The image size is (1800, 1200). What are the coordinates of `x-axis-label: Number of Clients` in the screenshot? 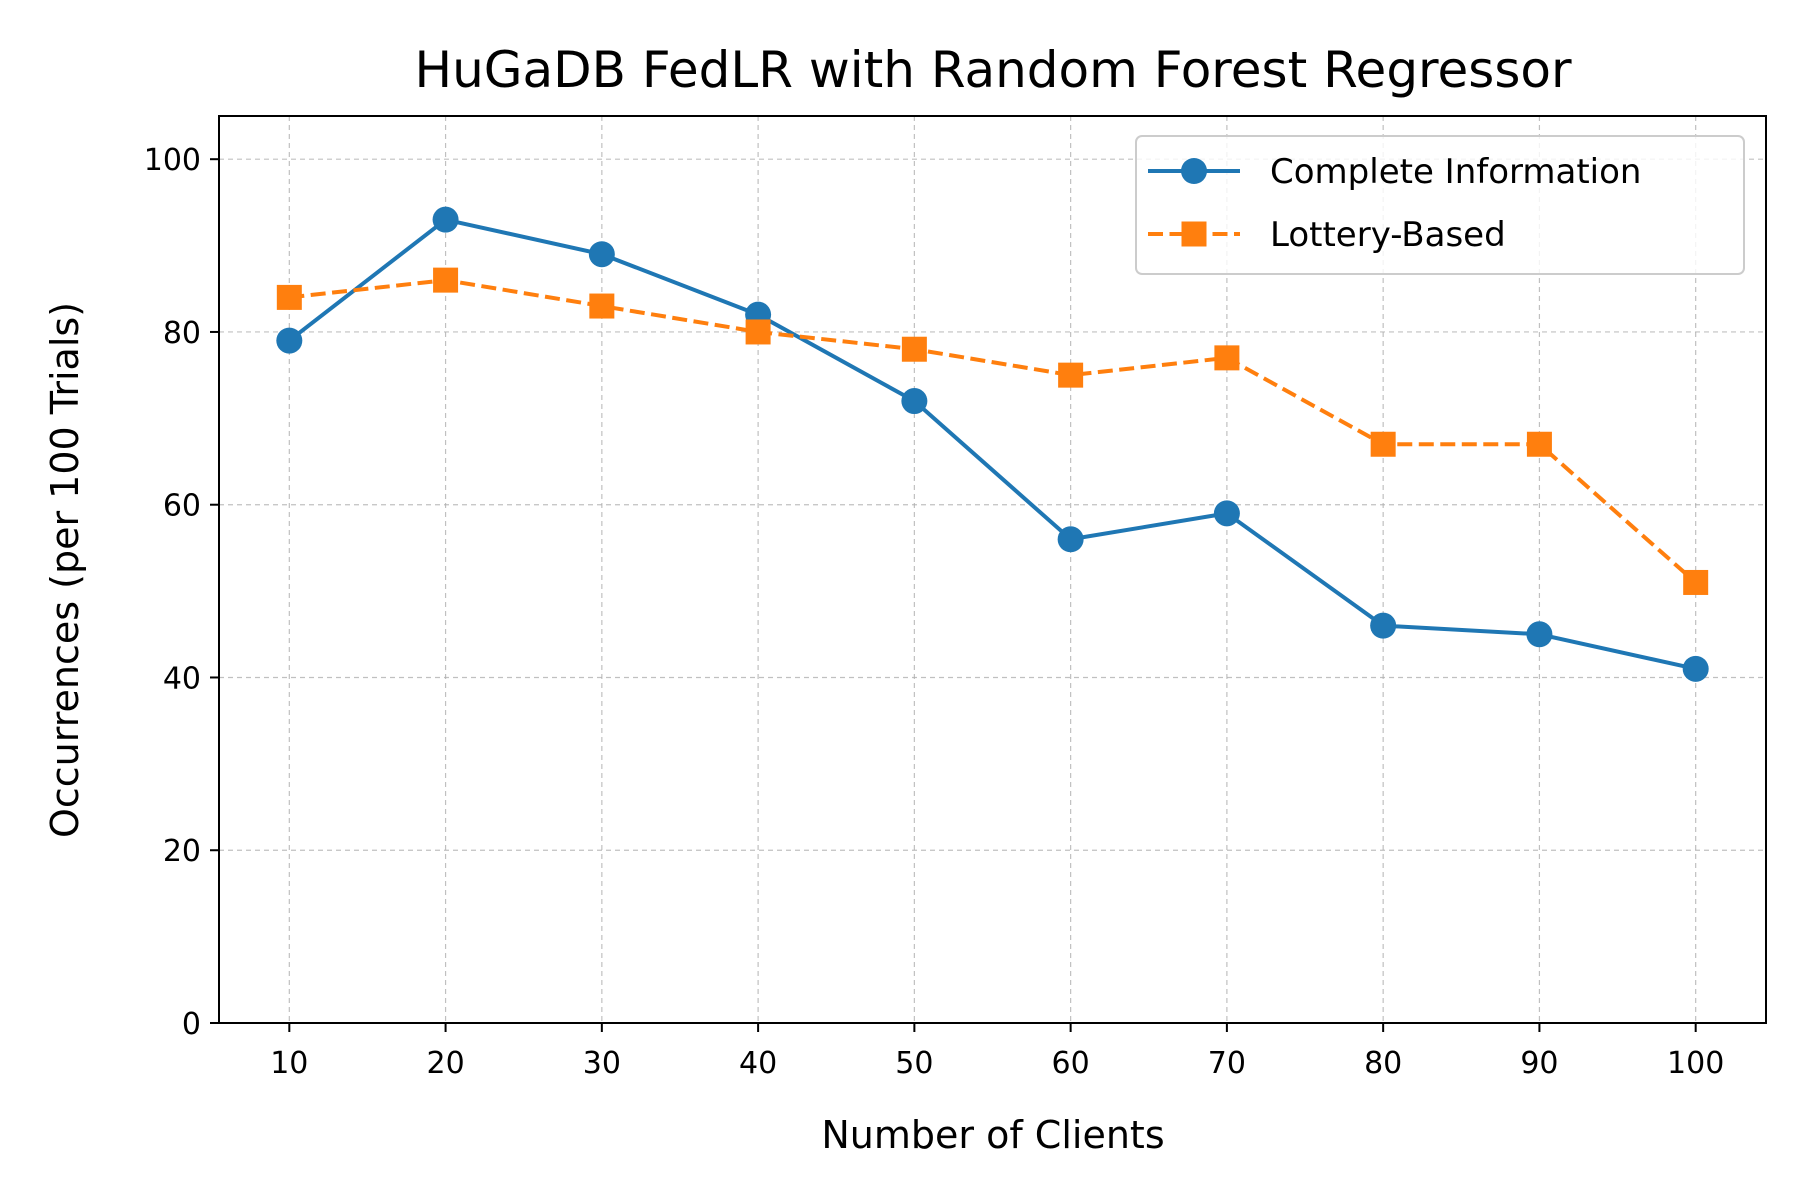 It's located at (992, 1135).